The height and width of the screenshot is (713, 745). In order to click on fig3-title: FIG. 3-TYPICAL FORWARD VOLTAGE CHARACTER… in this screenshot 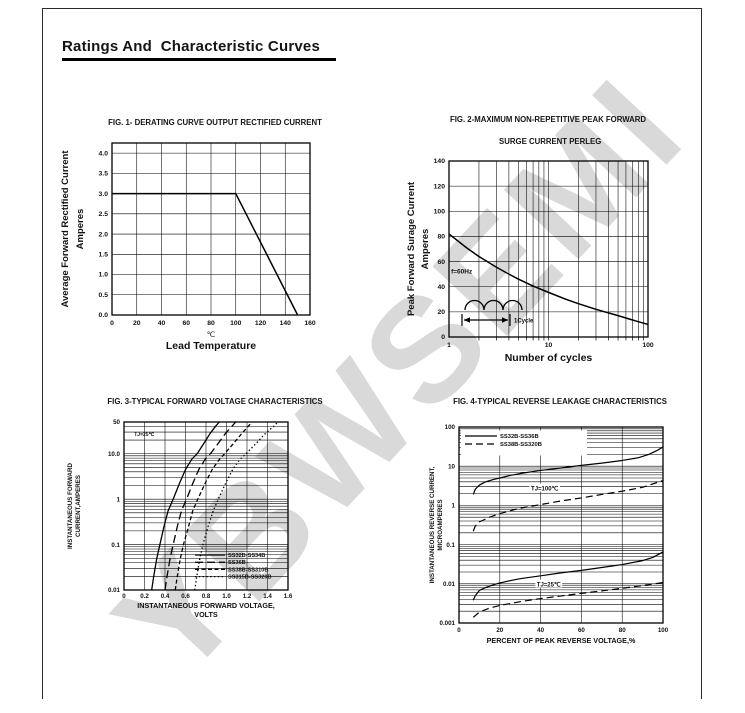, I will do `click(215, 401)`.